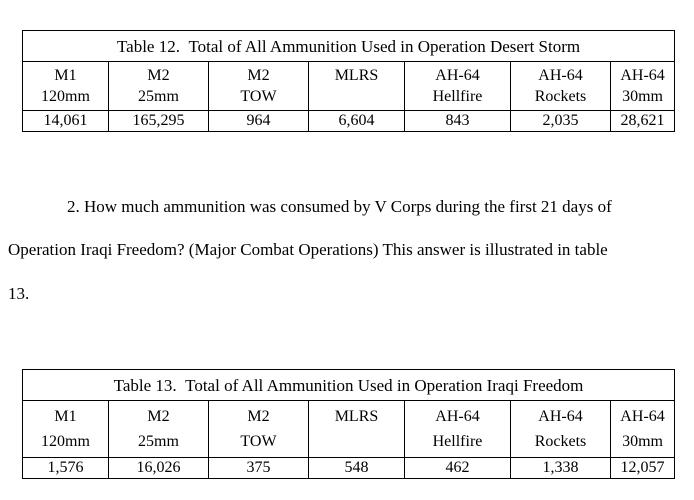  I want to click on table-cell: 2,035, so click(560, 121).